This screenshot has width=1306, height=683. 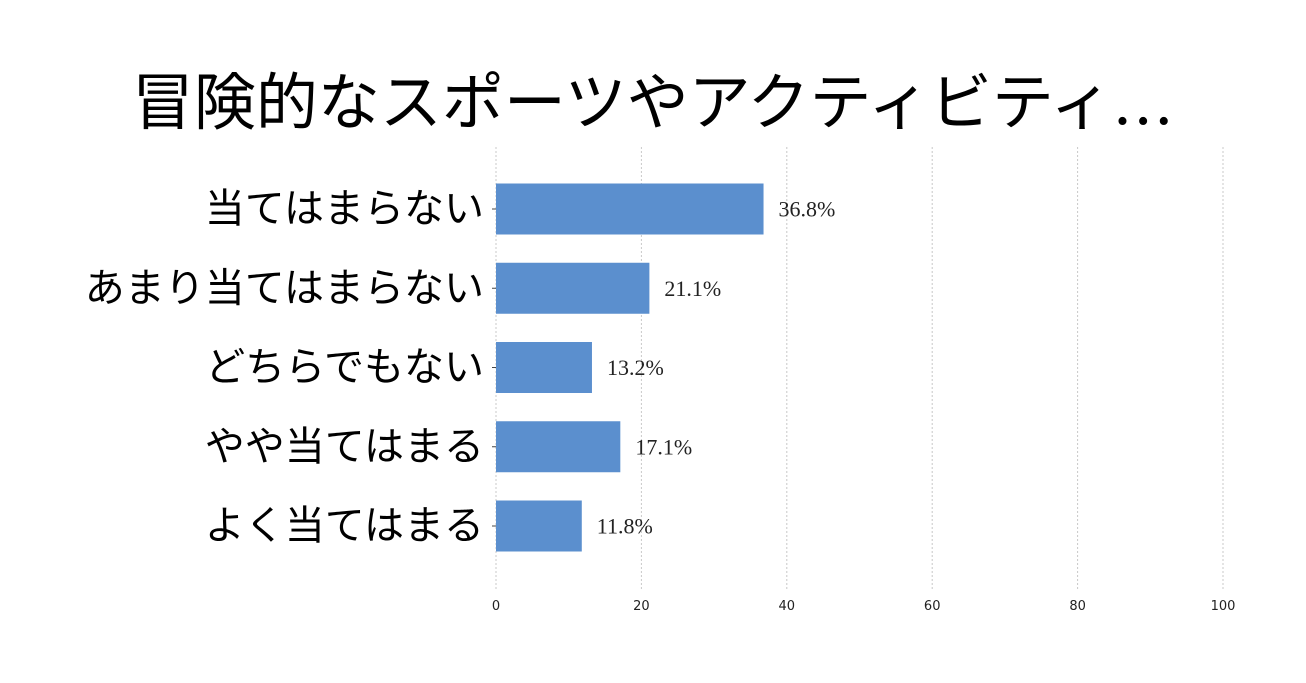 What do you see at coordinates (932, 606) in the screenshot?
I see `x-tick-label: 60` at bounding box center [932, 606].